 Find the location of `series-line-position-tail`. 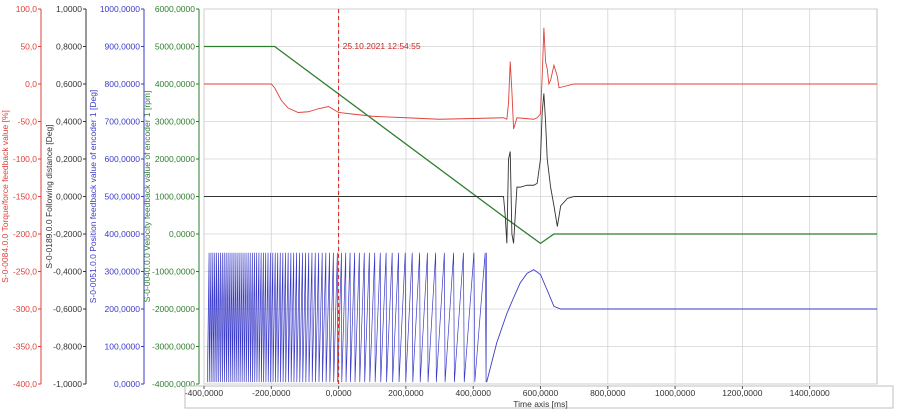

series-line-position-tail is located at coordinates (681, 326).